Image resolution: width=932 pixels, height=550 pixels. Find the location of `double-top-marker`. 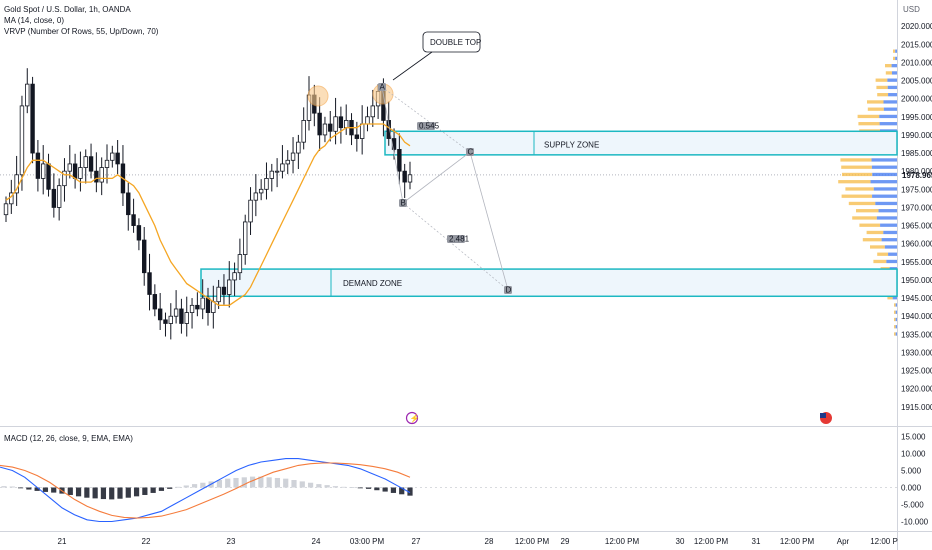

double-top-marker is located at coordinates (318, 96).